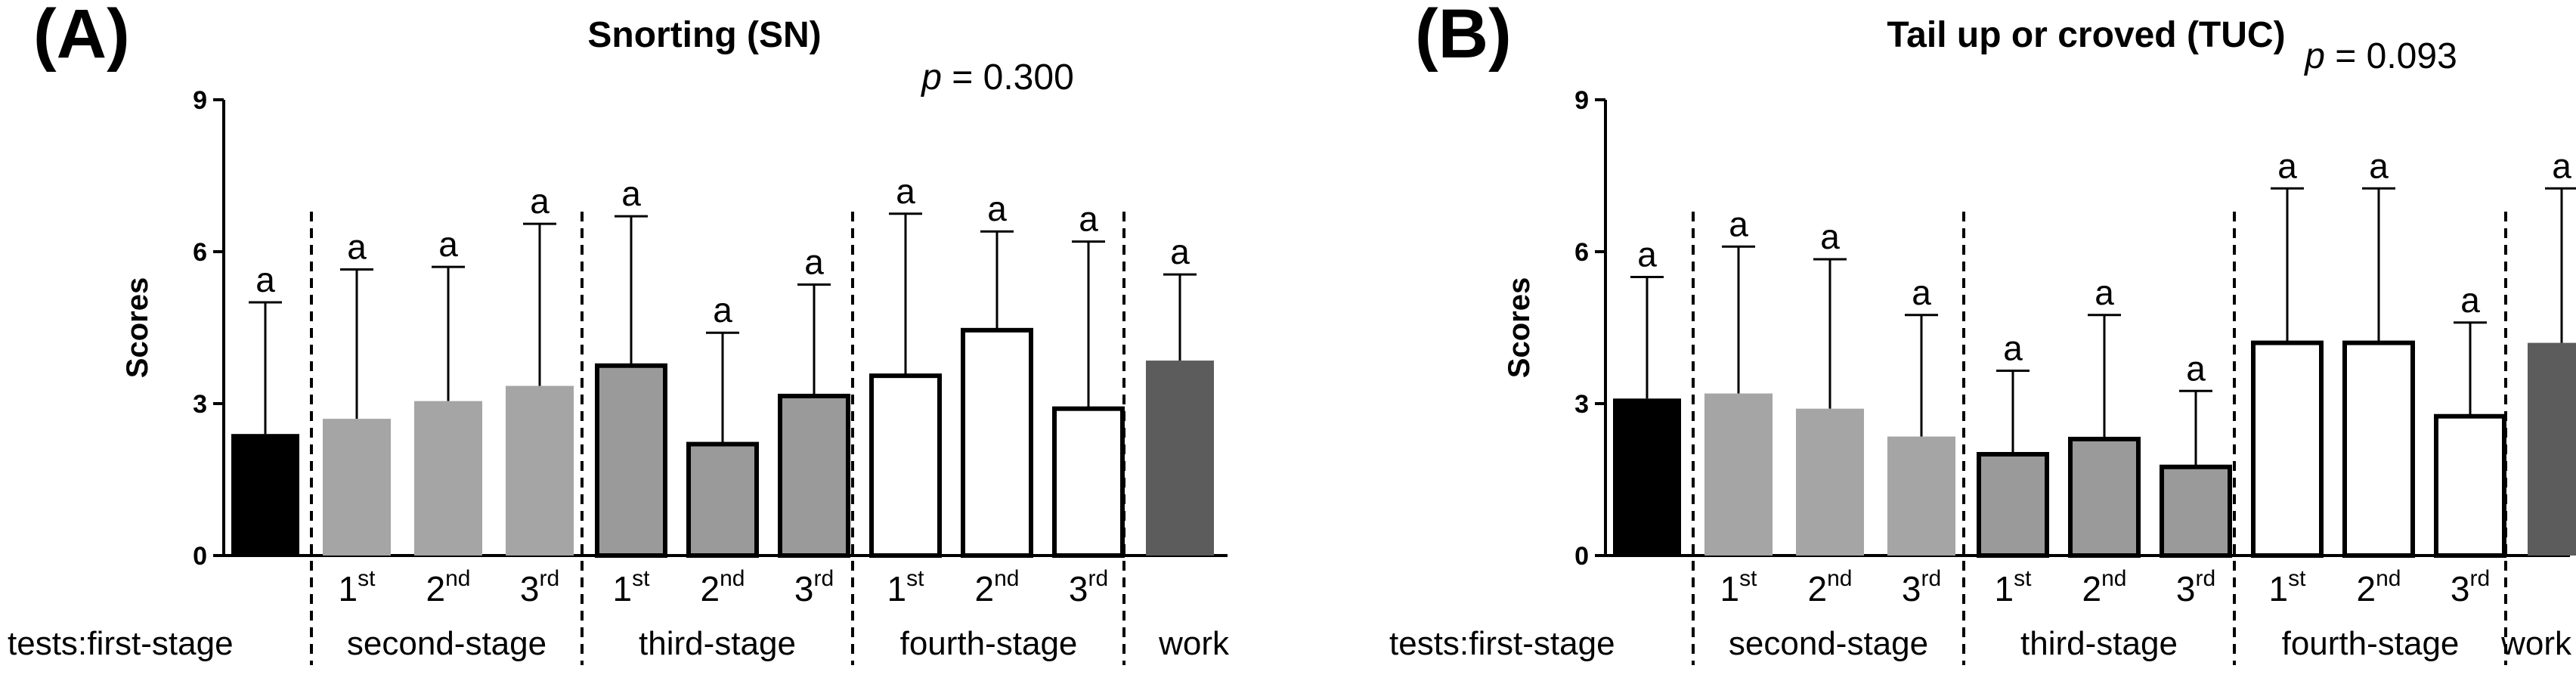 The height and width of the screenshot is (681, 2576). Describe the element at coordinates (1008, 77) in the screenshot. I see `p-number: = 0.300` at that location.